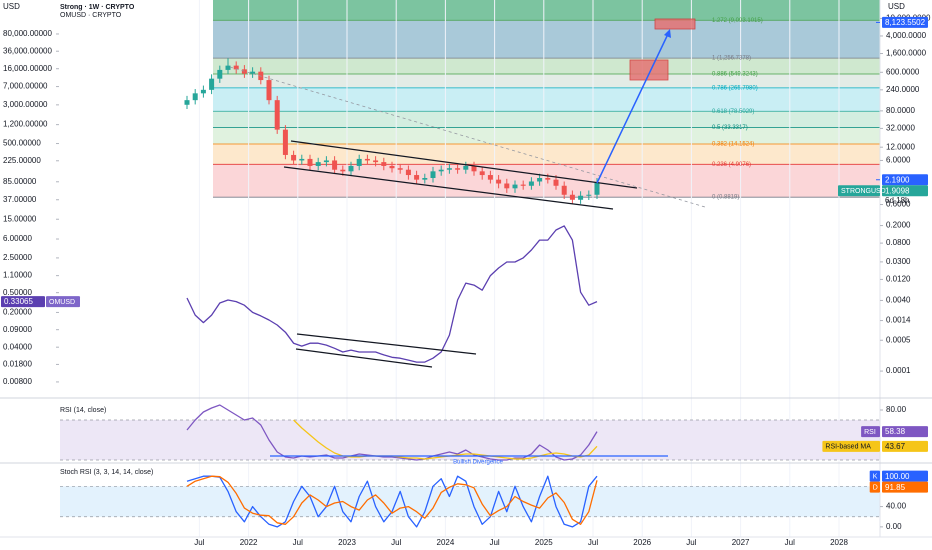 This screenshot has width=932, height=550. What do you see at coordinates (27, 50) in the screenshot?
I see `y-tick-label: 36,000.00000` at bounding box center [27, 50].